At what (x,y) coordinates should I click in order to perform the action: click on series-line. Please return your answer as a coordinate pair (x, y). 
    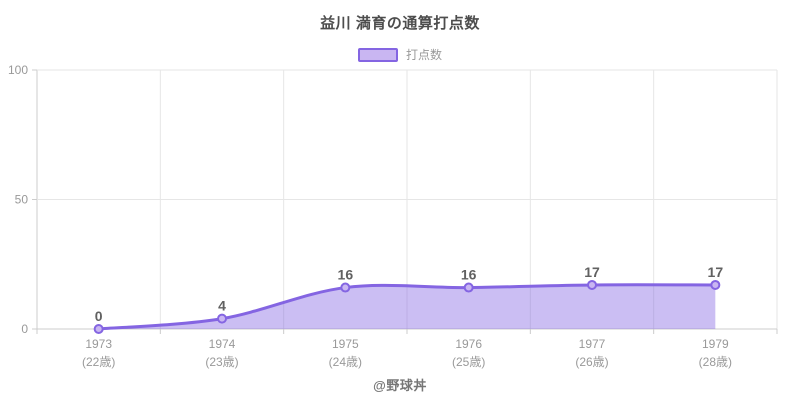
    Looking at the image, I should click on (407, 307).